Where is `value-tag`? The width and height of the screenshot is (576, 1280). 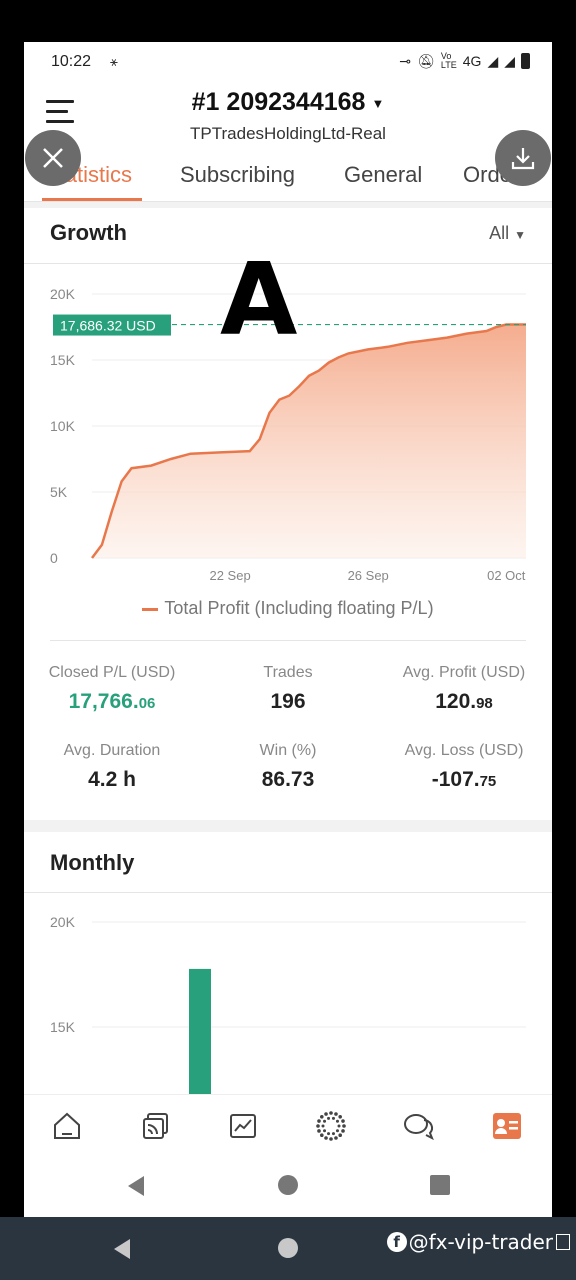 value-tag is located at coordinates (112, 325).